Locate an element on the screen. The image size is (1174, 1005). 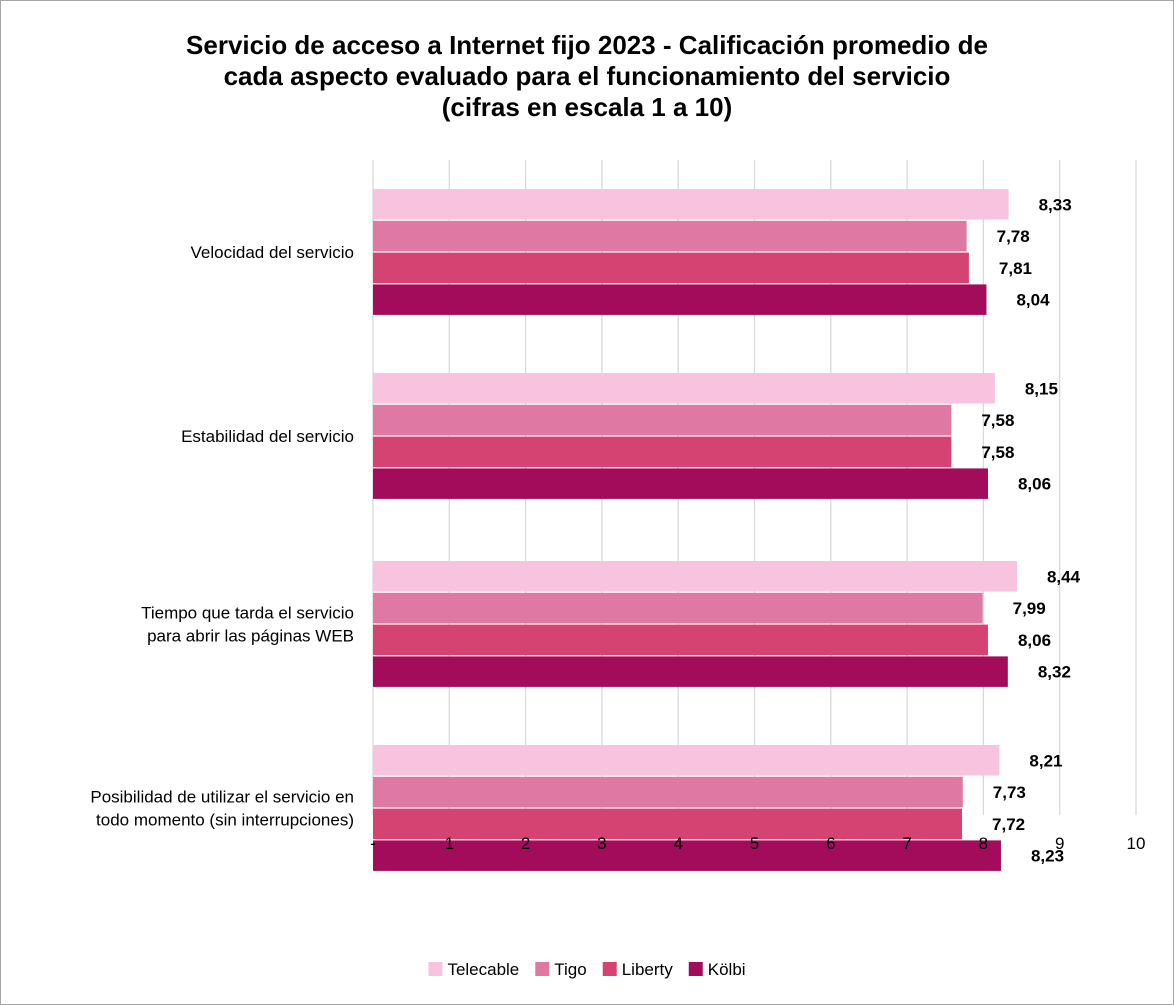
x-tick-label: 1 is located at coordinates (449, 843).